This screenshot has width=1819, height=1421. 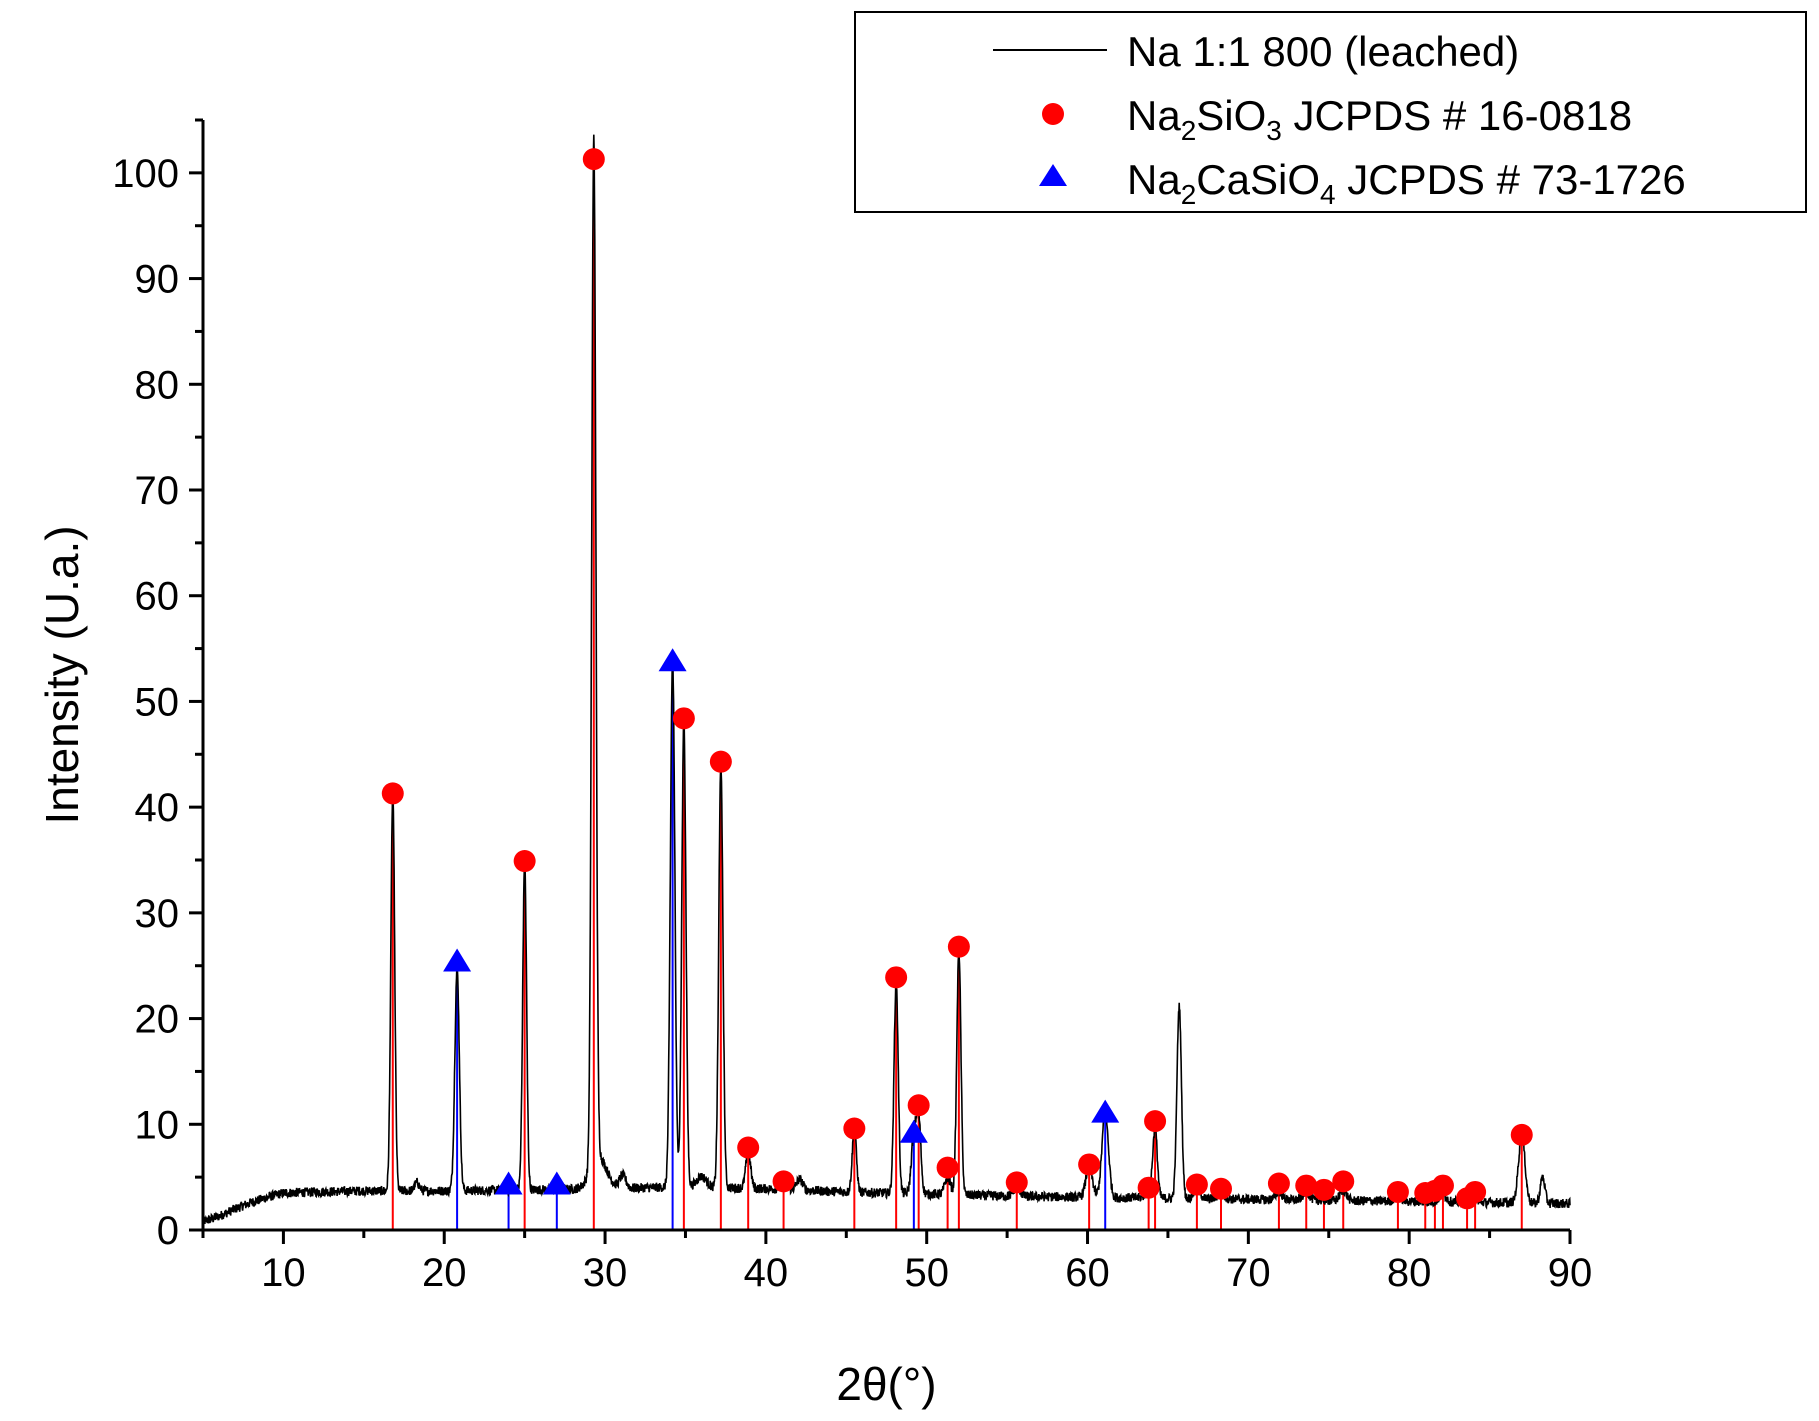 What do you see at coordinates (1409, 1273) in the screenshot?
I see `x-tick-label: 80` at bounding box center [1409, 1273].